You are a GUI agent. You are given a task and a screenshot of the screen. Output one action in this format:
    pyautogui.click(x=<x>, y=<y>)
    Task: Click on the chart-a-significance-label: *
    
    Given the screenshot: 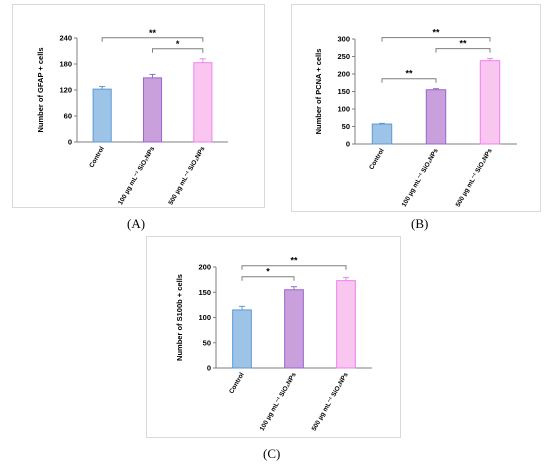 What is the action you would take?
    pyautogui.click(x=178, y=44)
    